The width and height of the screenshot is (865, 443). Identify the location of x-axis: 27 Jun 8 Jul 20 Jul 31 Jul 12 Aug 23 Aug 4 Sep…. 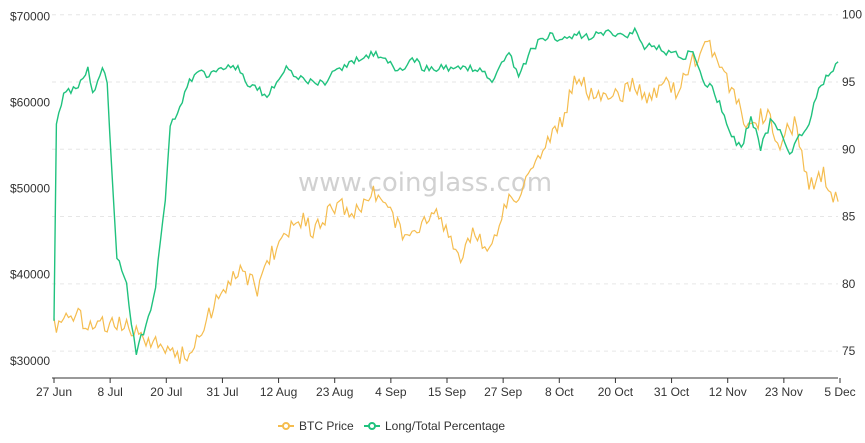
(446, 388).